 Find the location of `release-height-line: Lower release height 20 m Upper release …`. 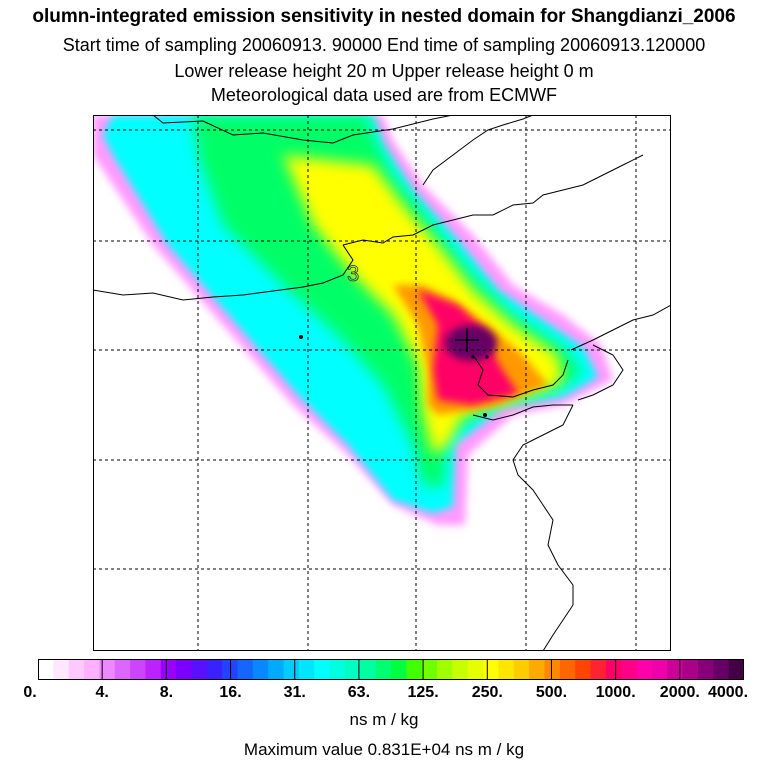

release-height-line: Lower release height 20 m Upper release … is located at coordinates (384, 71).